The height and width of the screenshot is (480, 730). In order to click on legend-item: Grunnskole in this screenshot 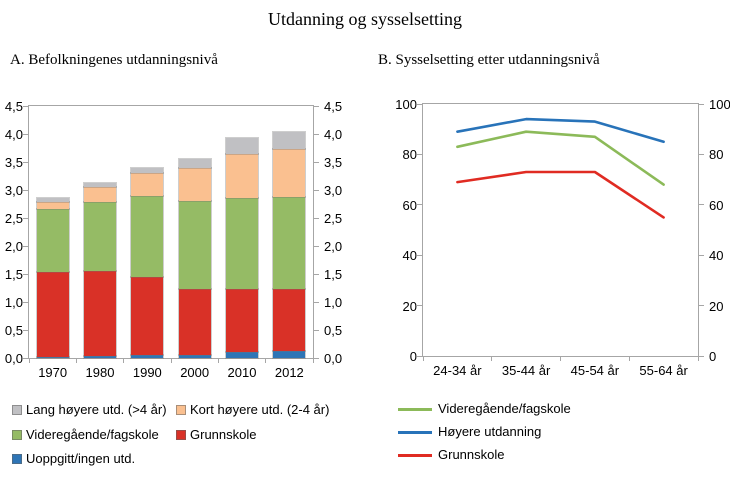, I will do `click(451, 455)`.